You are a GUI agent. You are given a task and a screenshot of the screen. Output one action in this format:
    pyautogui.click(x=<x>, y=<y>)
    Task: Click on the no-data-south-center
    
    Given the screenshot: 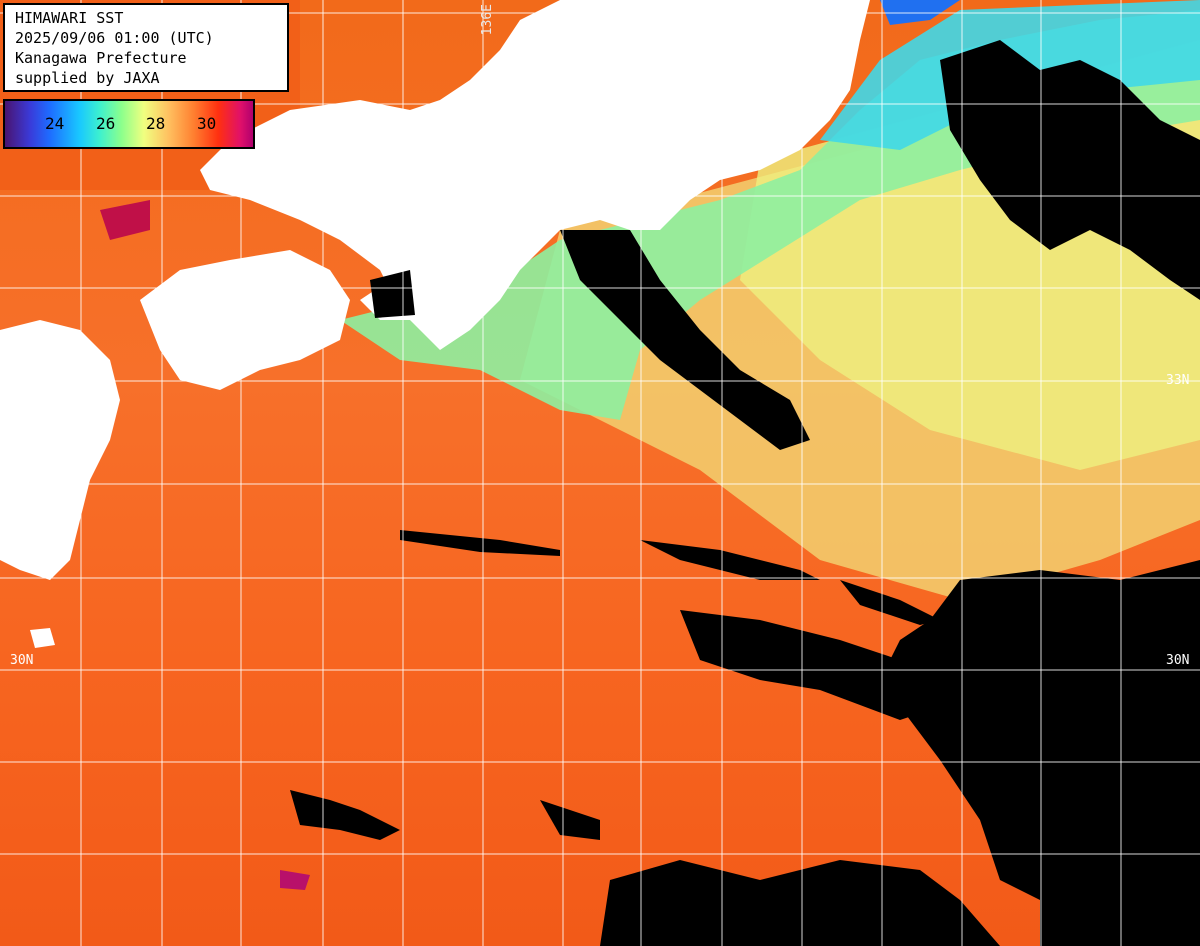 What is the action you would take?
    pyautogui.click(x=800, y=903)
    